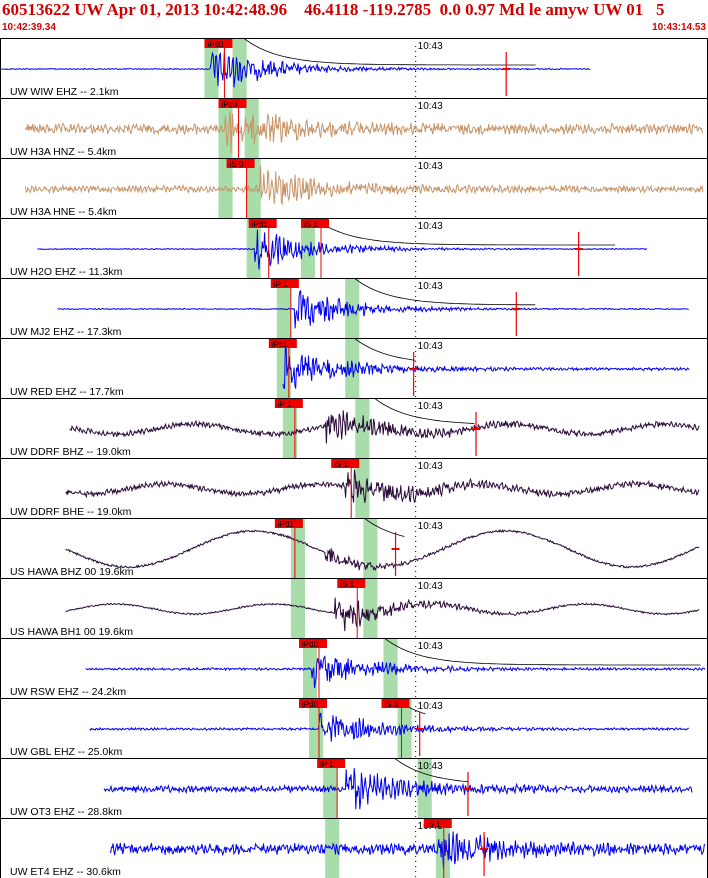  I want to click on station-label: UW GBL EHZ -- 25.0km, so click(66, 752).